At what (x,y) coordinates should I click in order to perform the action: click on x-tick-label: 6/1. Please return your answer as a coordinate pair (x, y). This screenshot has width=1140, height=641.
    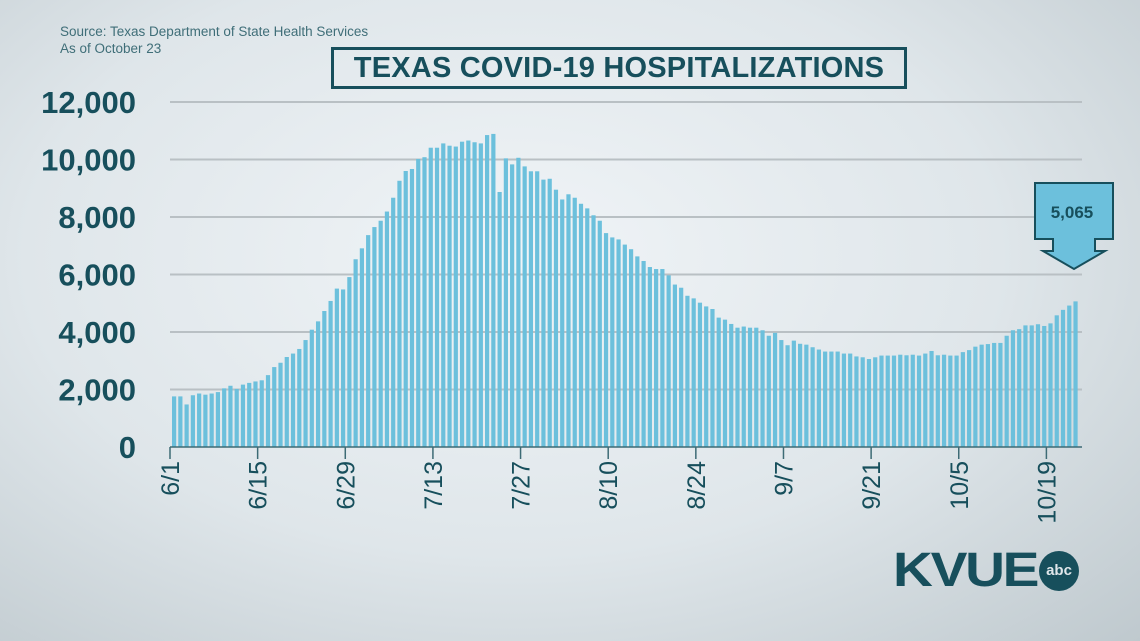
    Looking at the image, I should click on (171, 478).